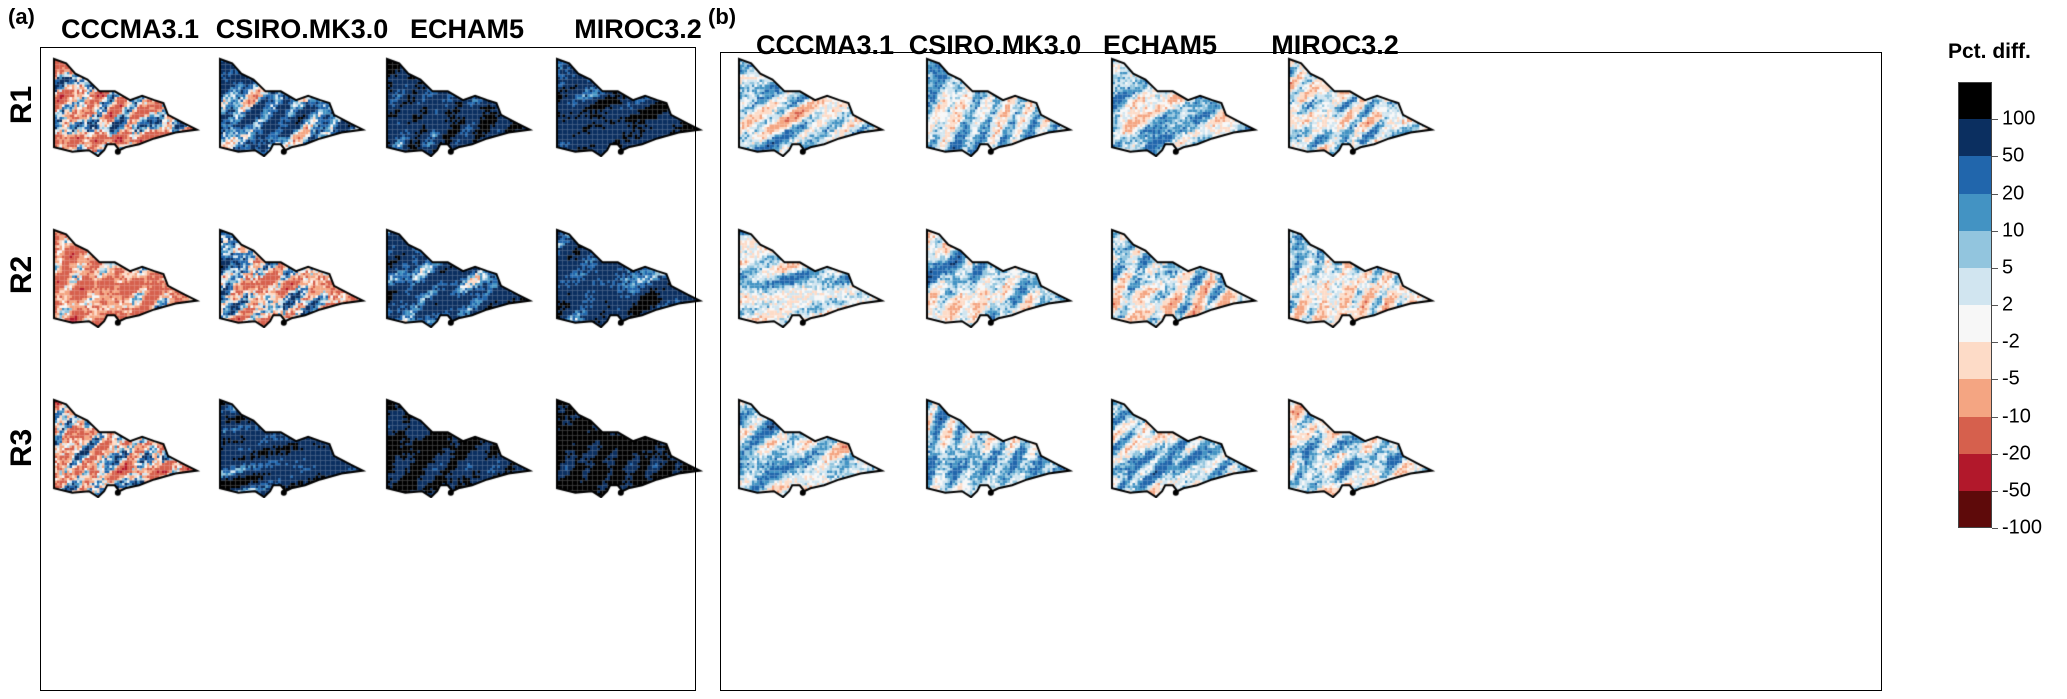 The height and width of the screenshot is (699, 2067). What do you see at coordinates (1186, 107) in the screenshot?
I see `map-b-echam5-row1` at bounding box center [1186, 107].